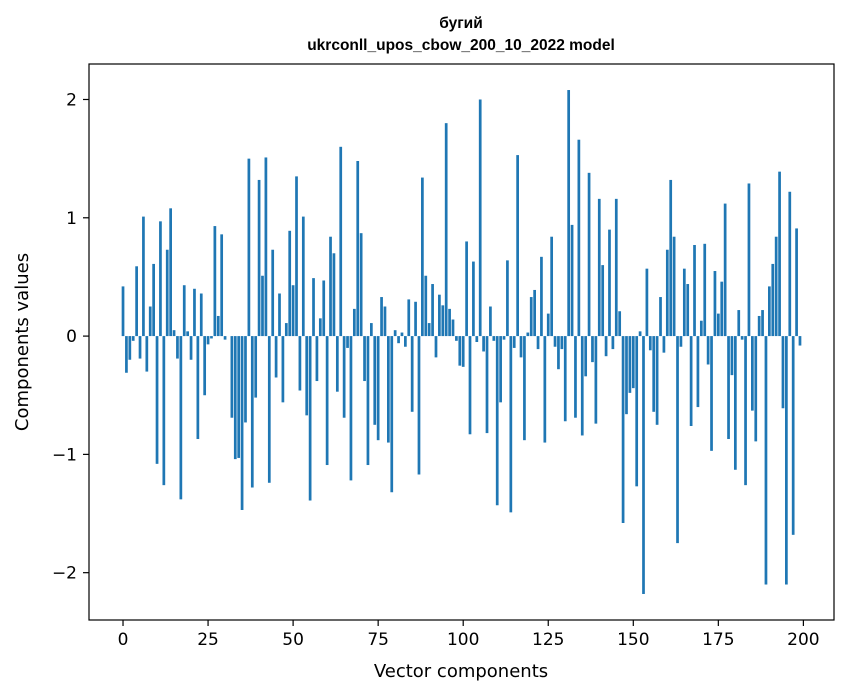 The height and width of the screenshot is (696, 847). Describe the element at coordinates (71, 100) in the screenshot. I see `y-tick-label: 2` at that location.